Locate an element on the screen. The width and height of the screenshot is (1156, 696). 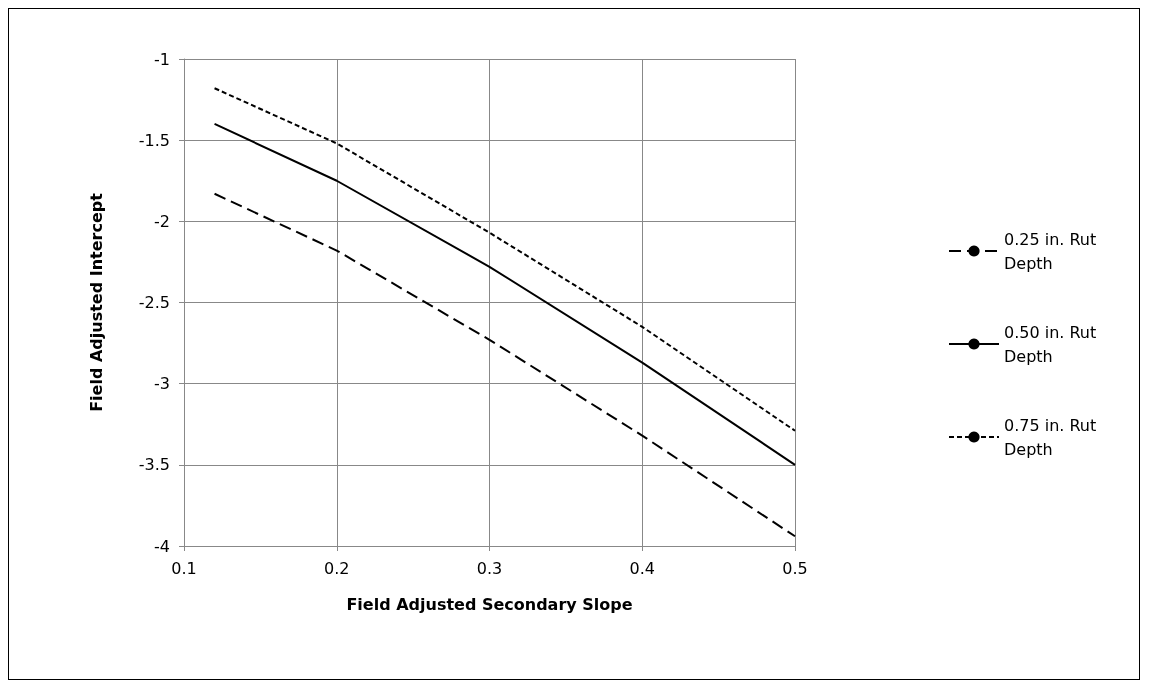
x-tick-label: 0.3 is located at coordinates (489, 568).